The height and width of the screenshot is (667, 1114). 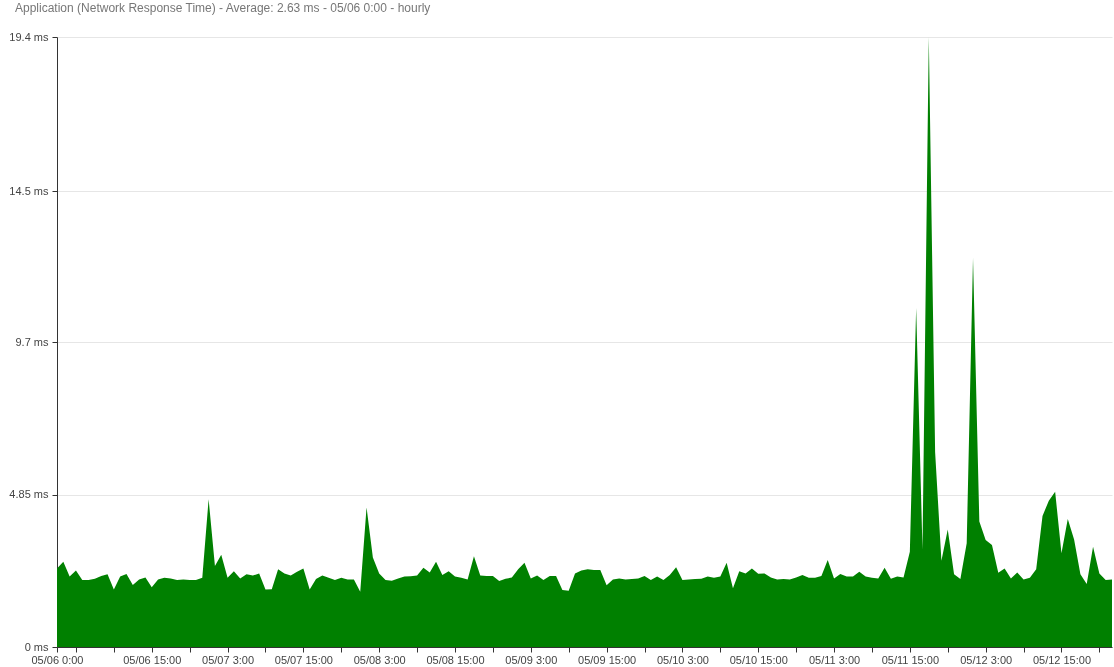 I want to click on x-tick-label: 05/06 15:00, so click(x=152, y=659).